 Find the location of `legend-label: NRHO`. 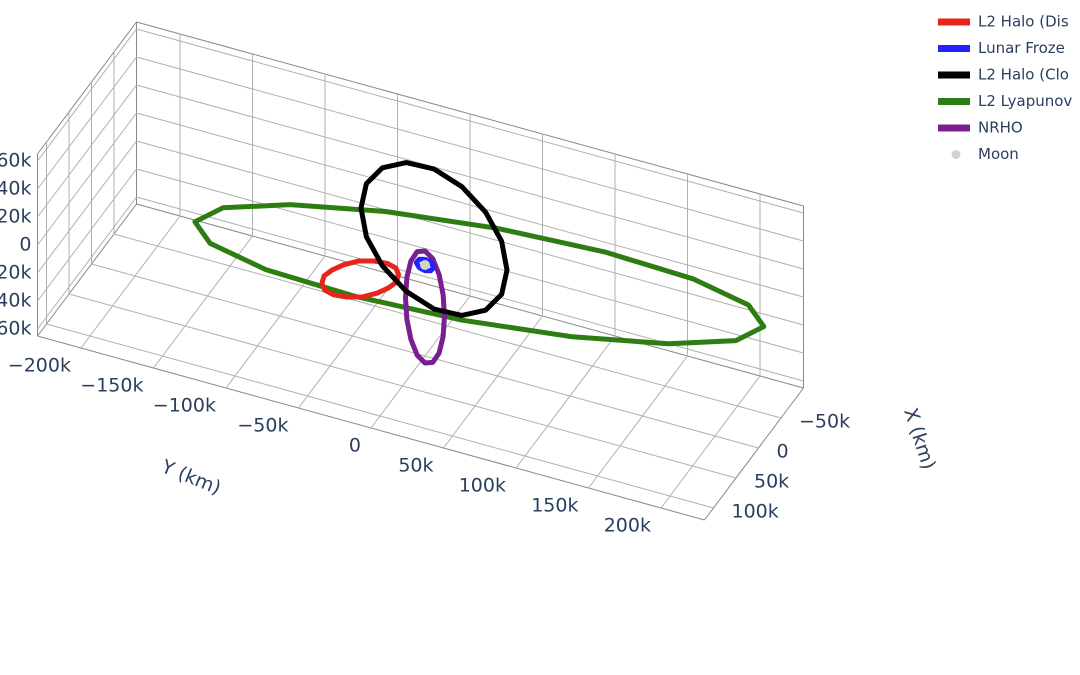

legend-label: NRHO is located at coordinates (1000, 128).